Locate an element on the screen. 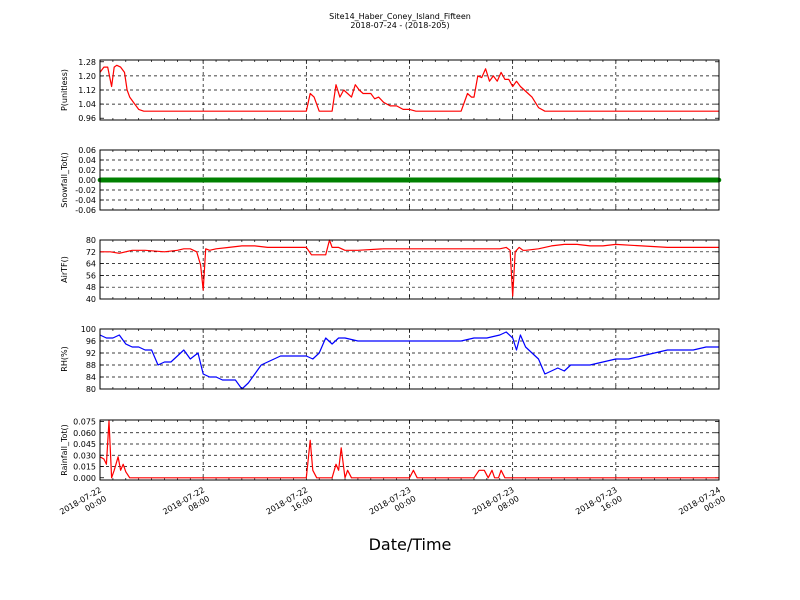 The height and width of the screenshot is (600, 800). y-tick-label: 0.075 is located at coordinates (84, 422).